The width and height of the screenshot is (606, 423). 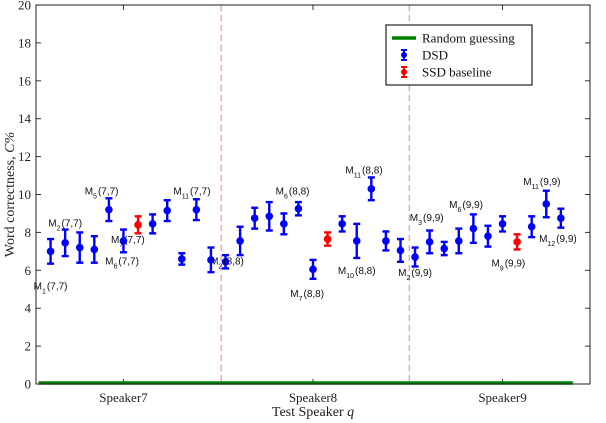 I want to click on y-tick-label-2: 4, so click(x=28, y=308).